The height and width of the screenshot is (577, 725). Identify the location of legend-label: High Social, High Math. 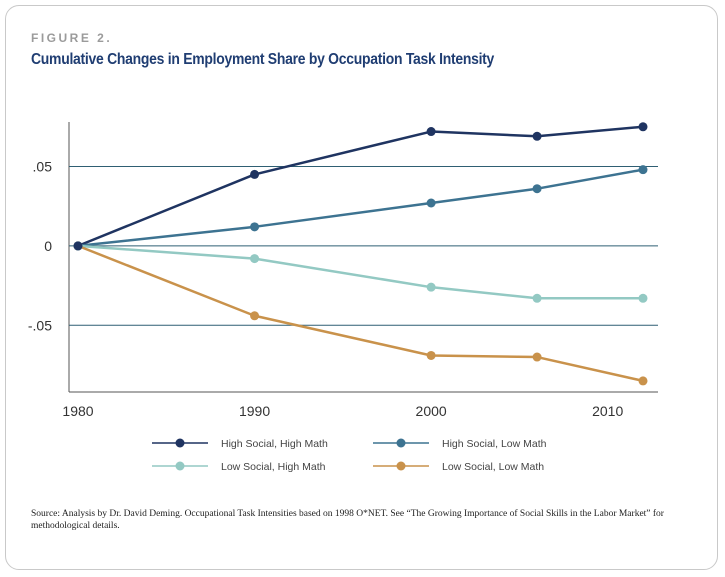
(274, 444).